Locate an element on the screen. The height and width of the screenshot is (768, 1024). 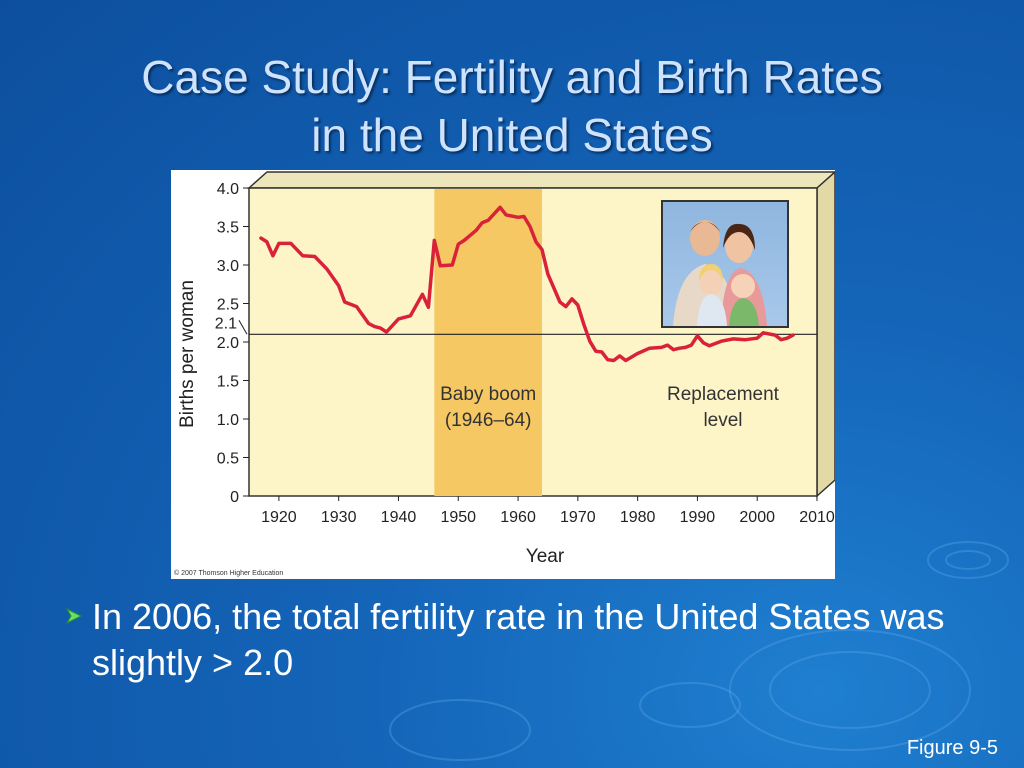
replacement-level-label: Replacement is located at coordinates (723, 394).